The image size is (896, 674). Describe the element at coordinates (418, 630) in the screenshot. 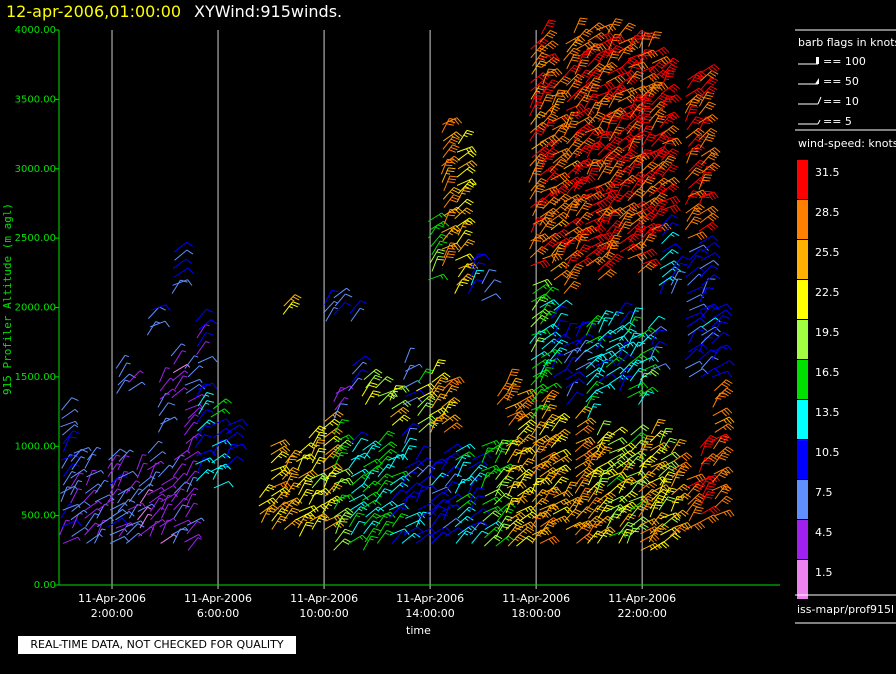

I see `x-axis-label: time` at that location.